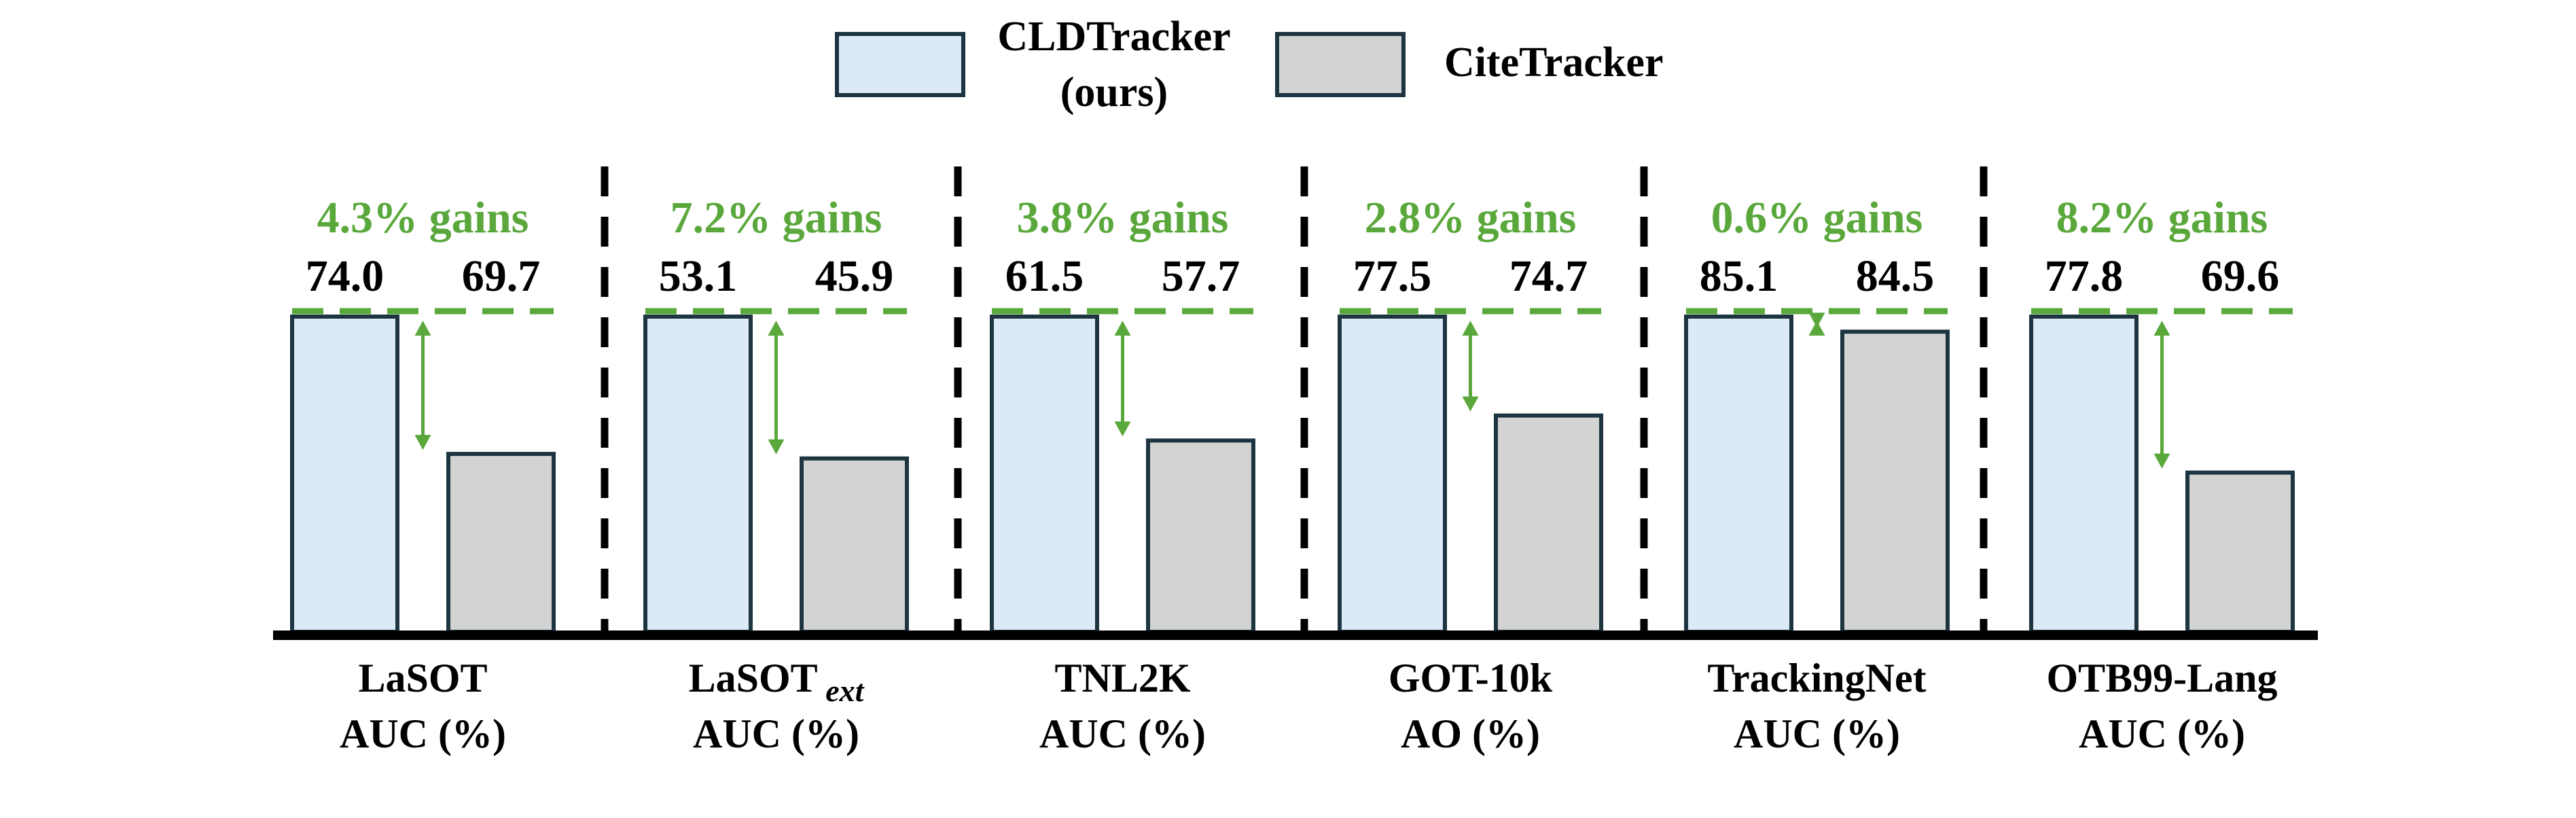 Image resolution: width=2576 pixels, height=818 pixels. Describe the element at coordinates (1471, 678) in the screenshot. I see `category-label: GOT-10k` at that location.